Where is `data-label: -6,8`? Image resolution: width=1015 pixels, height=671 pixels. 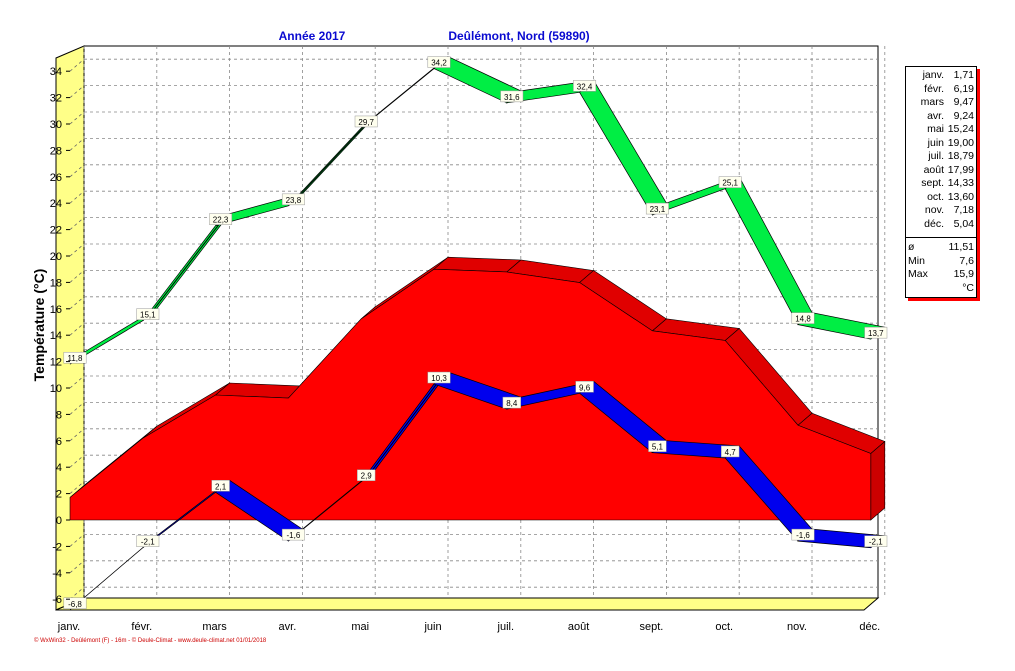 data-label: -6,8 is located at coordinates (75, 603).